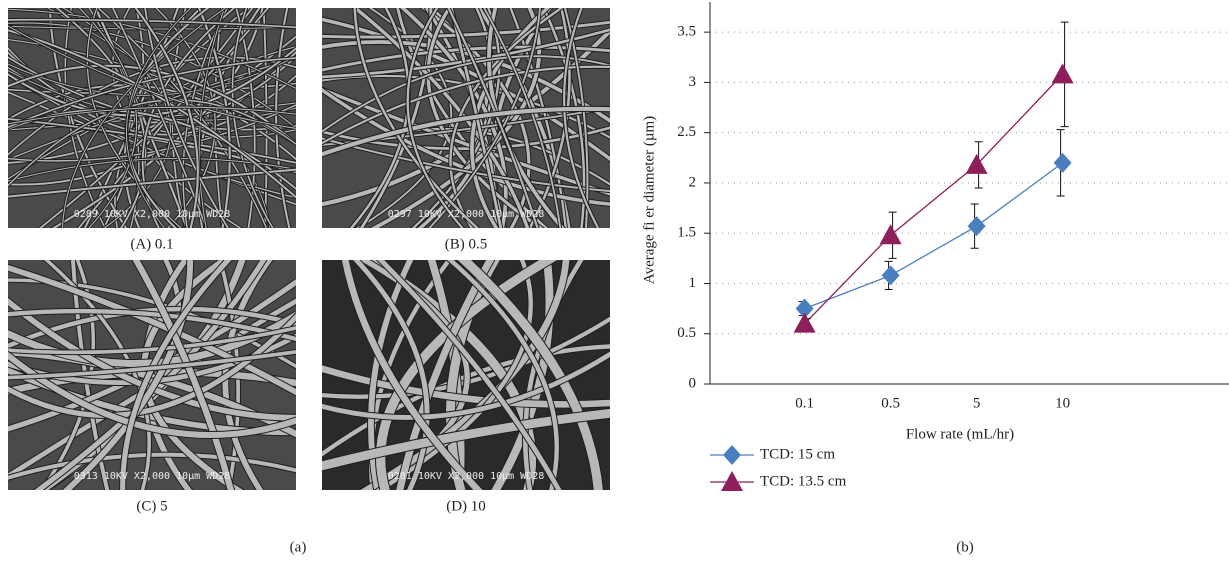 This screenshot has width=1229, height=565. What do you see at coordinates (151, 244) in the screenshot?
I see `image-caption: (A) 0.1` at bounding box center [151, 244].